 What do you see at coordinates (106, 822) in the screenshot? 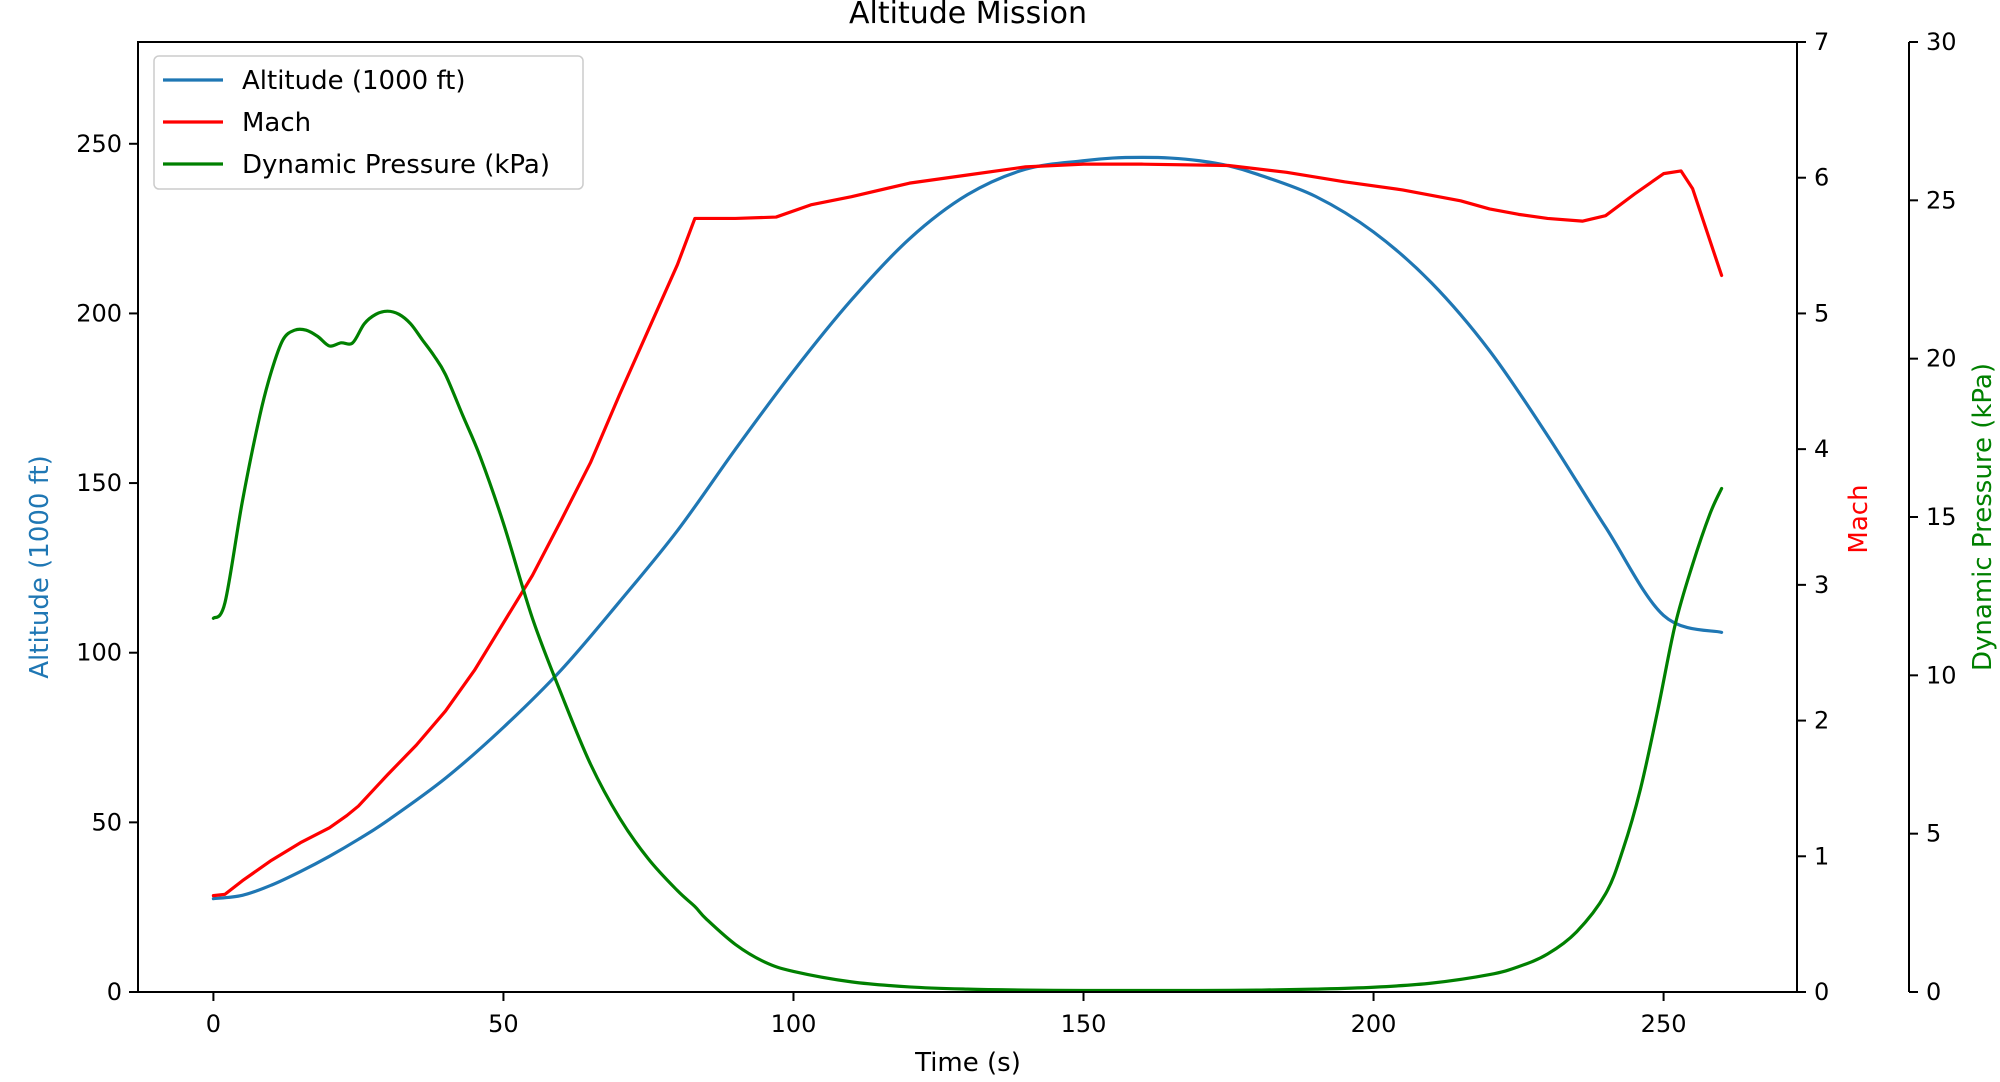
I see `left-y-tick-label: 50` at bounding box center [106, 822].